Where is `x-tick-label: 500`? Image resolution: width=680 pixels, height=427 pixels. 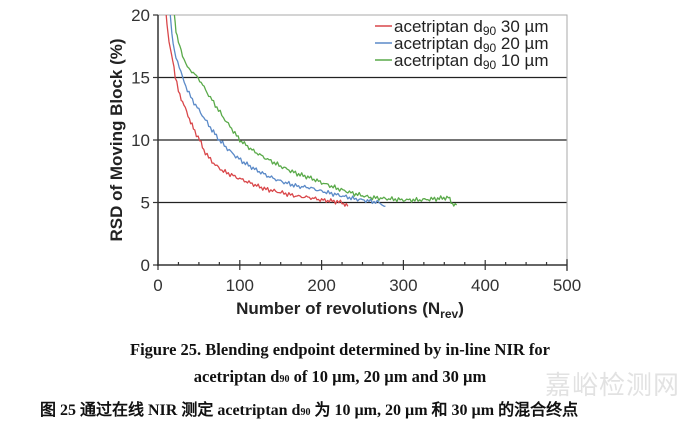 x-tick-label: 500 is located at coordinates (567, 285).